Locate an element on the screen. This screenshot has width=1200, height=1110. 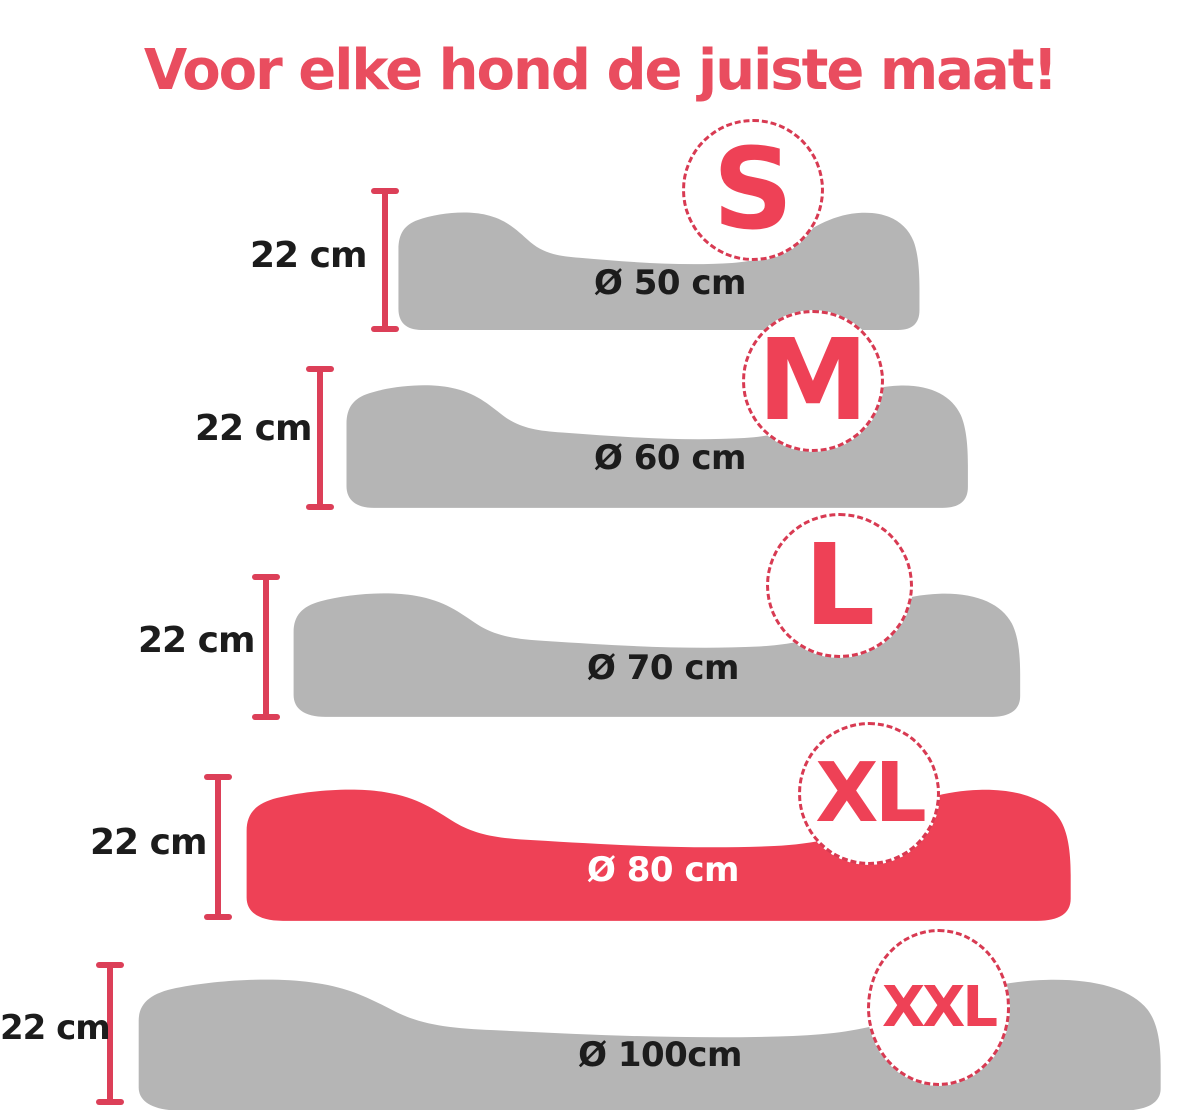
diameter-label: Ø 60 cm is located at coordinates (670, 458).